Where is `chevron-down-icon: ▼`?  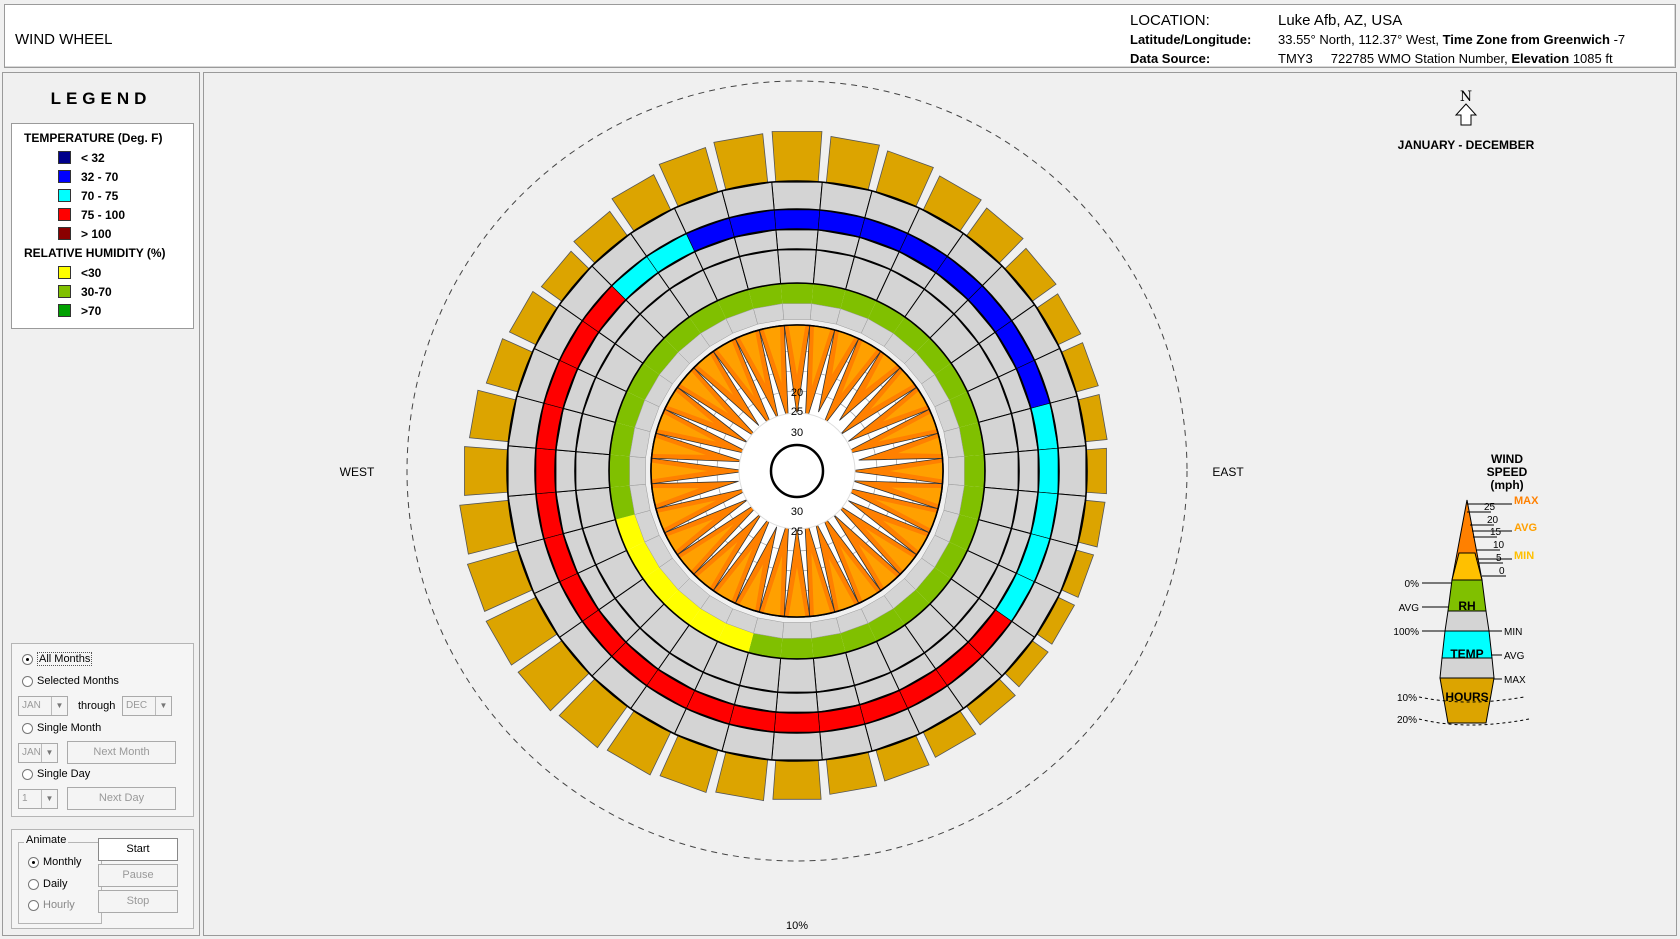 chevron-down-icon: ▼ is located at coordinates (49, 753).